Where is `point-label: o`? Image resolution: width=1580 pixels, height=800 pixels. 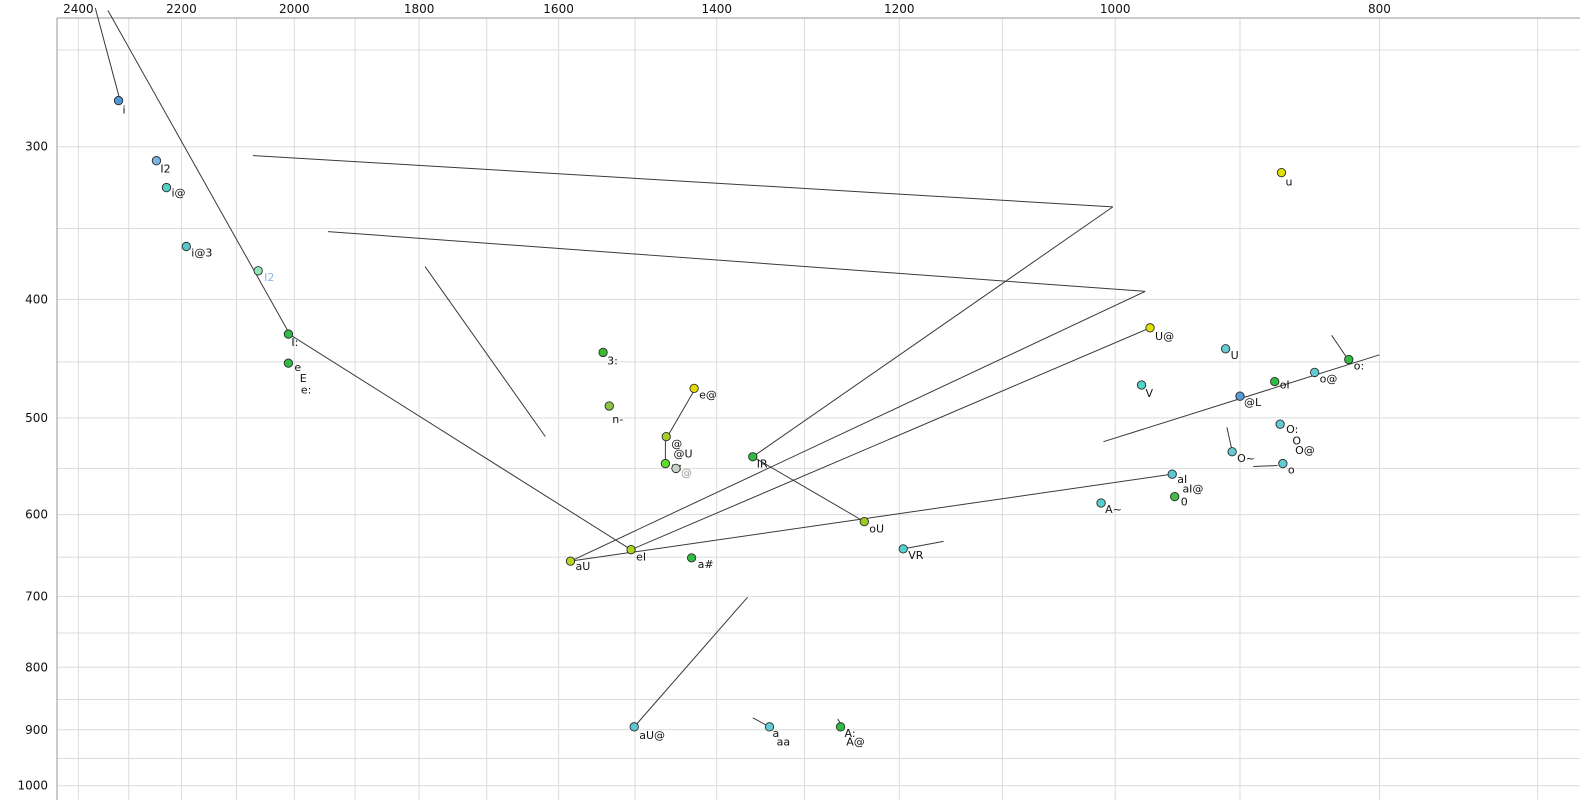
point-label: o is located at coordinates (1291, 470).